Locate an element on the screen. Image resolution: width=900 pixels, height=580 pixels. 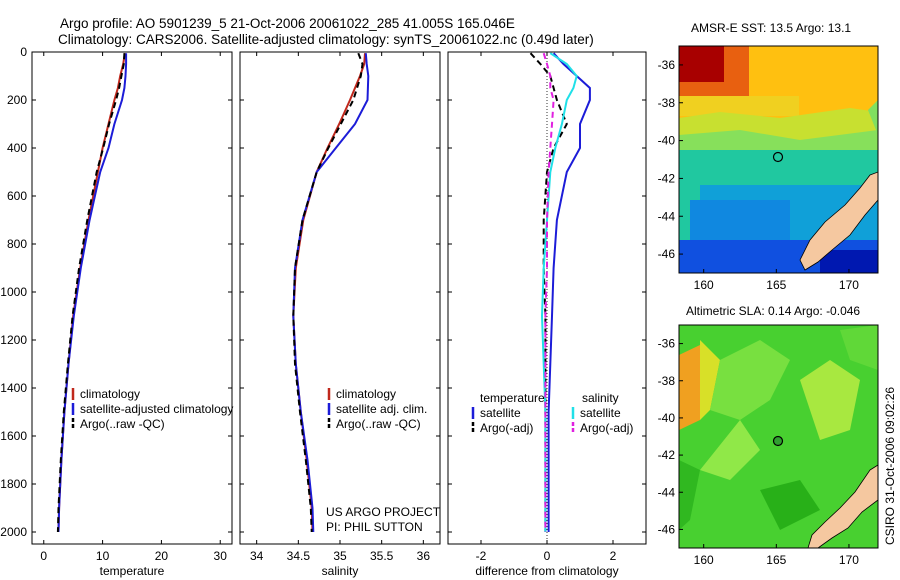
y-tick-label: 2000 is located at coordinates (13, 532).